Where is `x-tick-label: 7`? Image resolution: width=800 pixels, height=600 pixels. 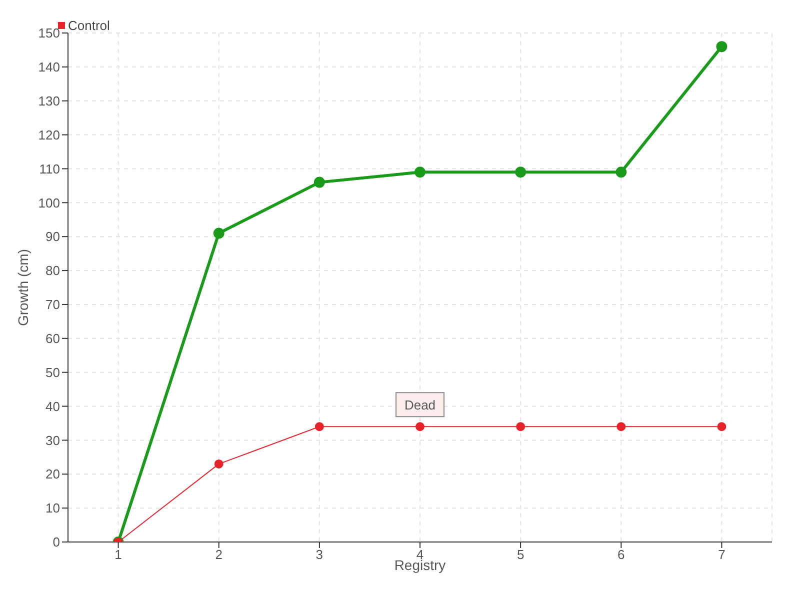 x-tick-label: 7 is located at coordinates (722, 554).